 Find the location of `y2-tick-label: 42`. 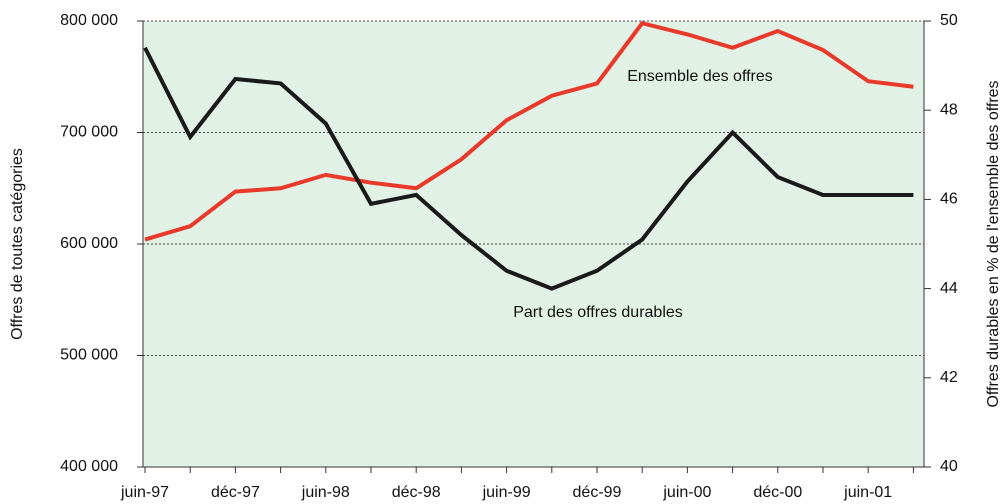

y2-tick-label: 42 is located at coordinates (949, 377).